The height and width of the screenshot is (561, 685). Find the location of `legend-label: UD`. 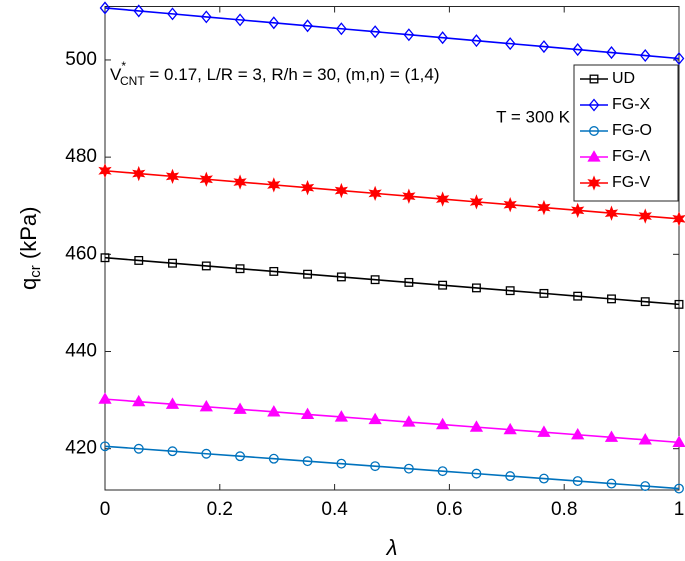

legend-label: UD is located at coordinates (623, 78).